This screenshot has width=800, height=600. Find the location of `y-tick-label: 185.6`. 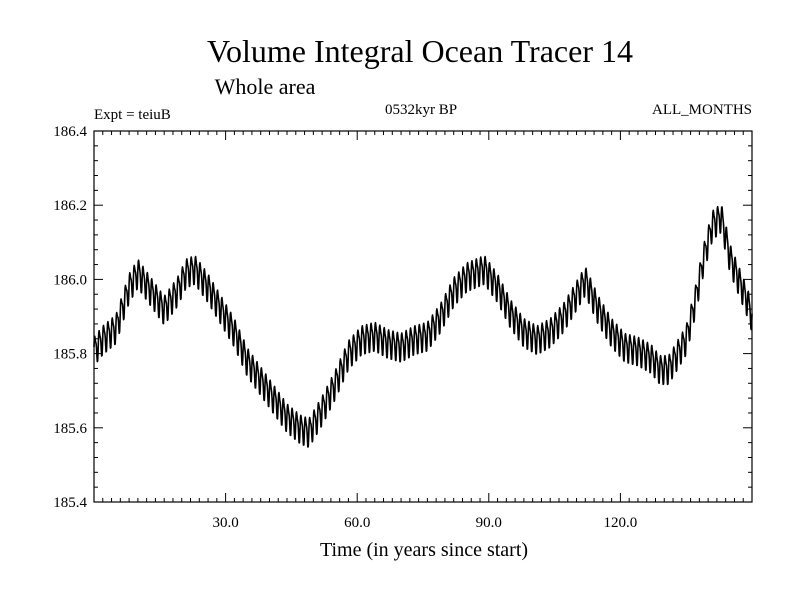

y-tick-label: 185.6 is located at coordinates (70, 429).